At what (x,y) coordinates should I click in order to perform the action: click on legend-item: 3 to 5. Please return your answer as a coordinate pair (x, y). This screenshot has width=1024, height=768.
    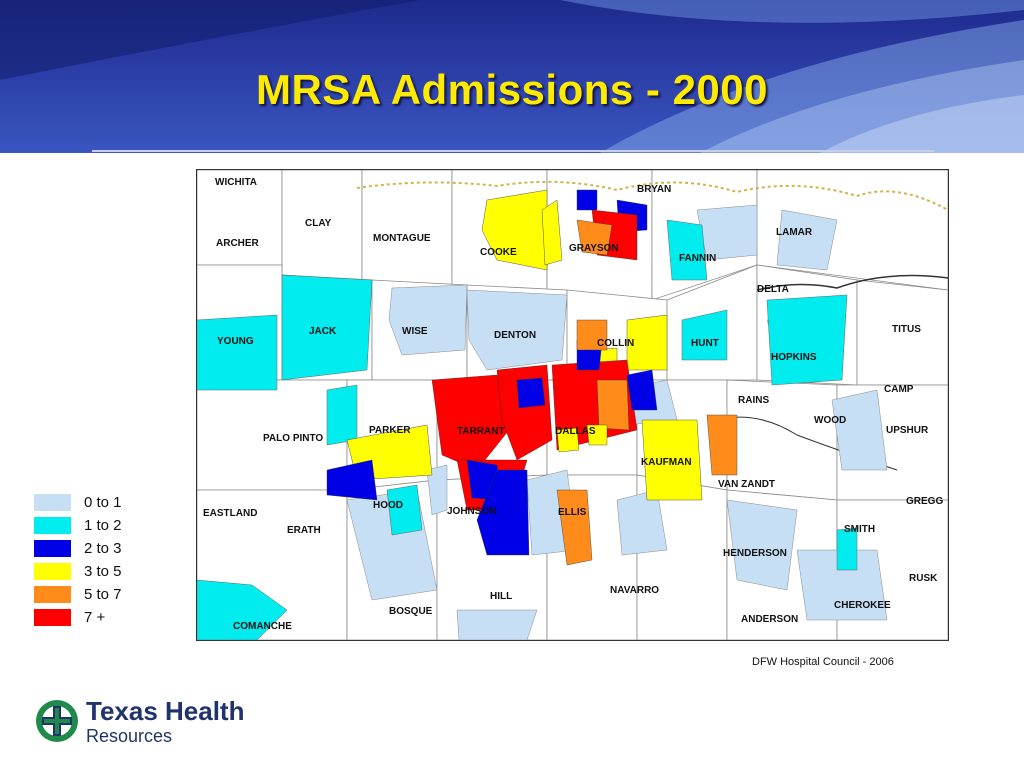
    Looking at the image, I should click on (109, 572).